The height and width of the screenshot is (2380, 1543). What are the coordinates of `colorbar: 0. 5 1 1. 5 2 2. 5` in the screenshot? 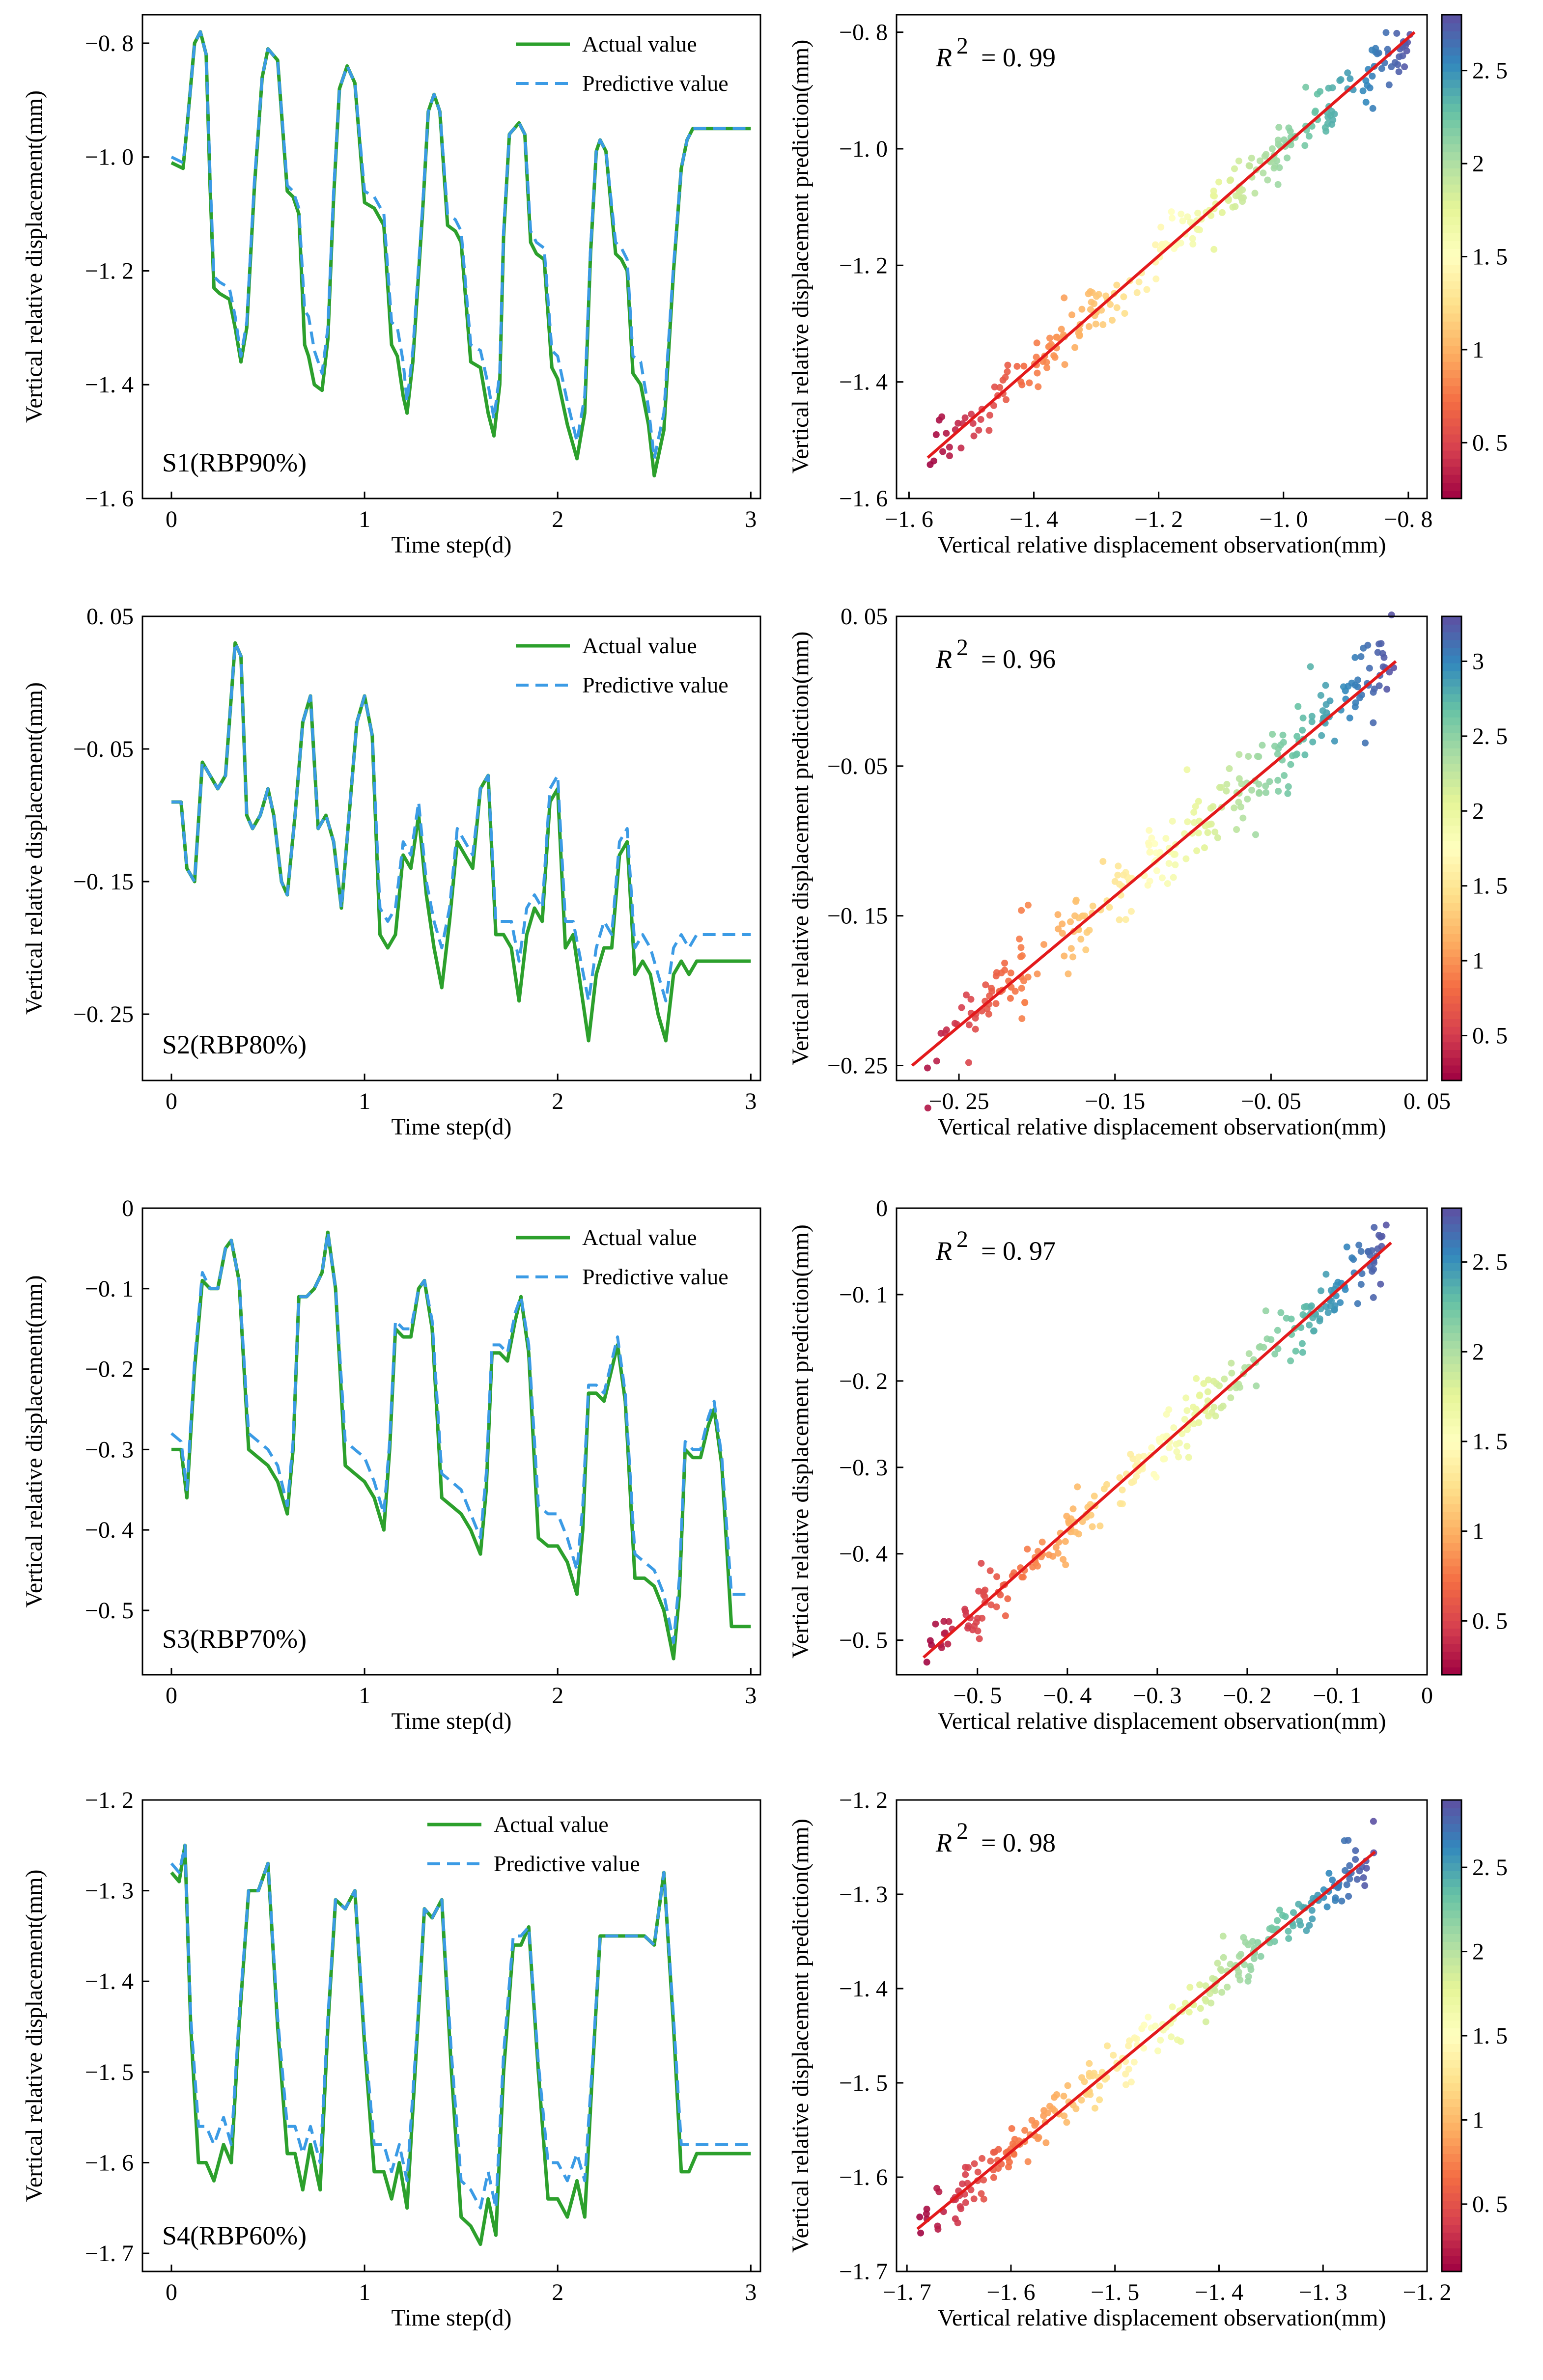 It's located at (1474, 2035).